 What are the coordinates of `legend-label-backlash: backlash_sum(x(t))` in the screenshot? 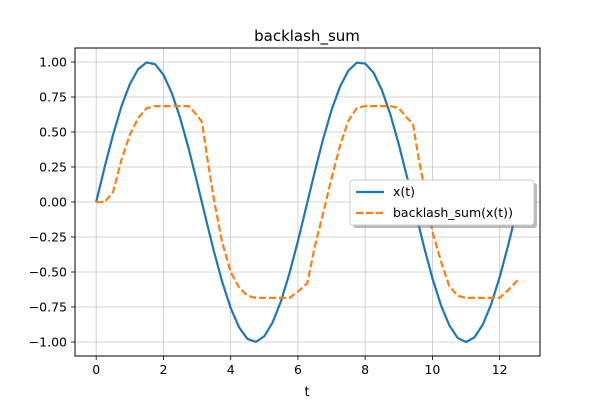 It's located at (453, 212).